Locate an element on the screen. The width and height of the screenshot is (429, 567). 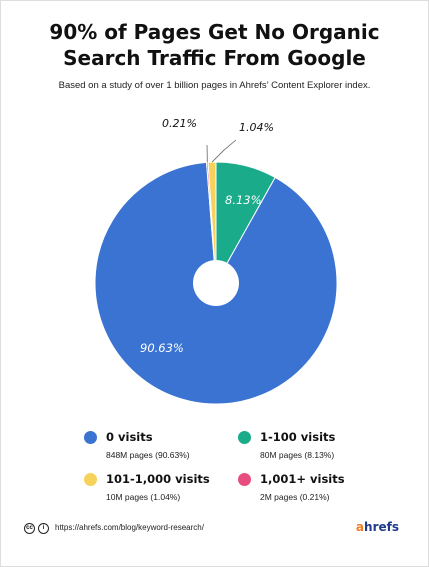
legend-label: 1-100 visits is located at coordinates (298, 437).